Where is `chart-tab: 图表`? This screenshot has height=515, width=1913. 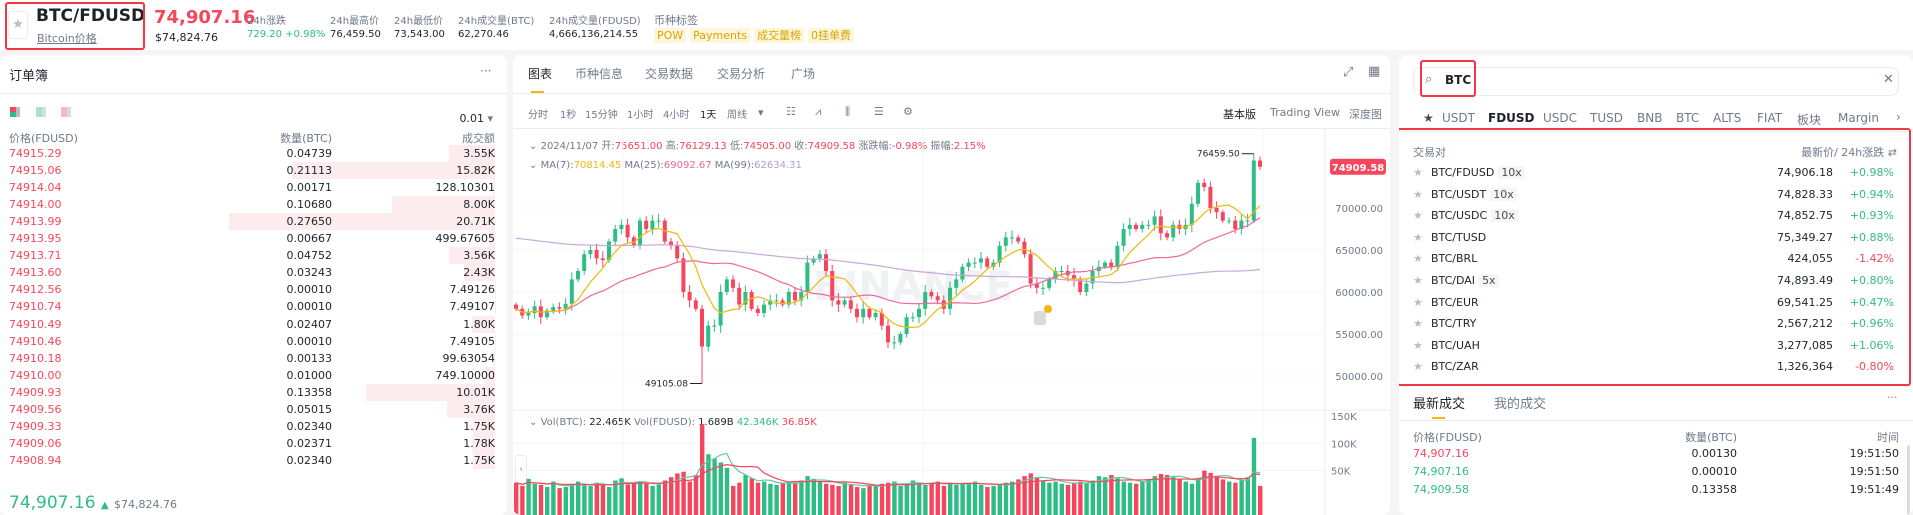
chart-tab: 图表 is located at coordinates (540, 73).